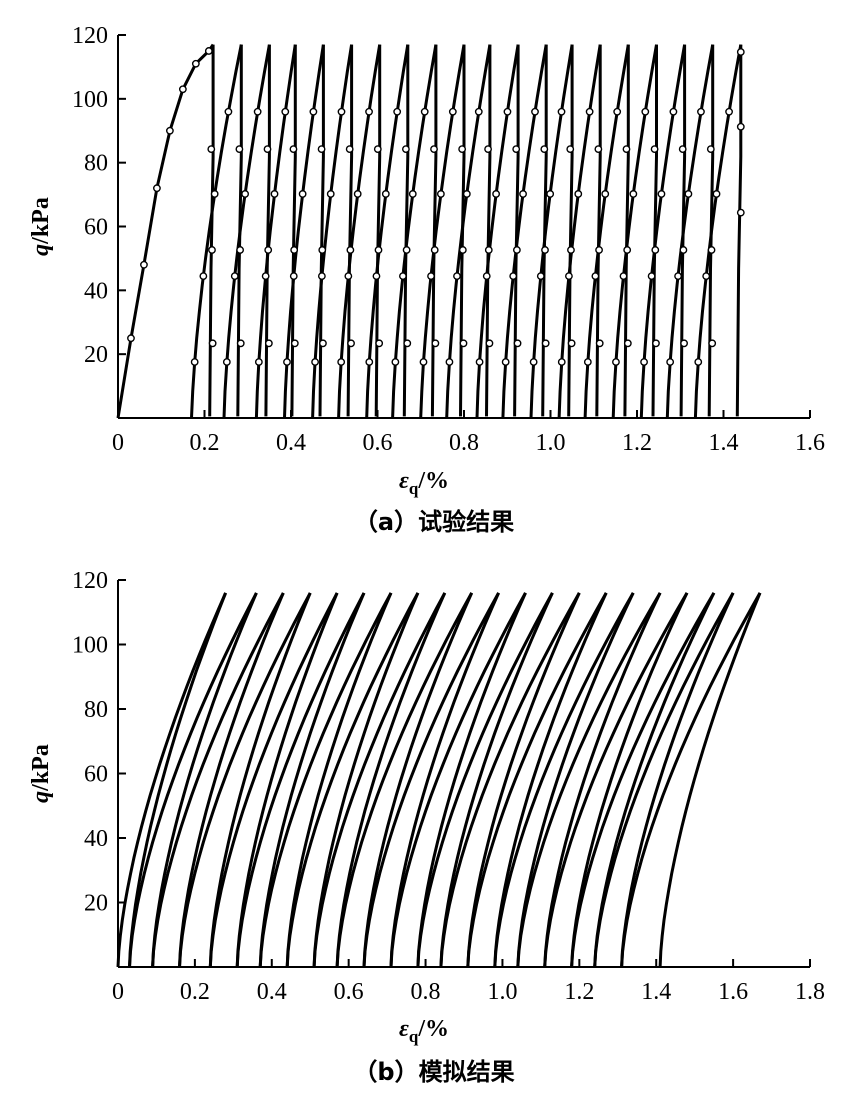  What do you see at coordinates (118, 443) in the screenshot?
I see `chart-a-x-tick-label: 0` at bounding box center [118, 443].